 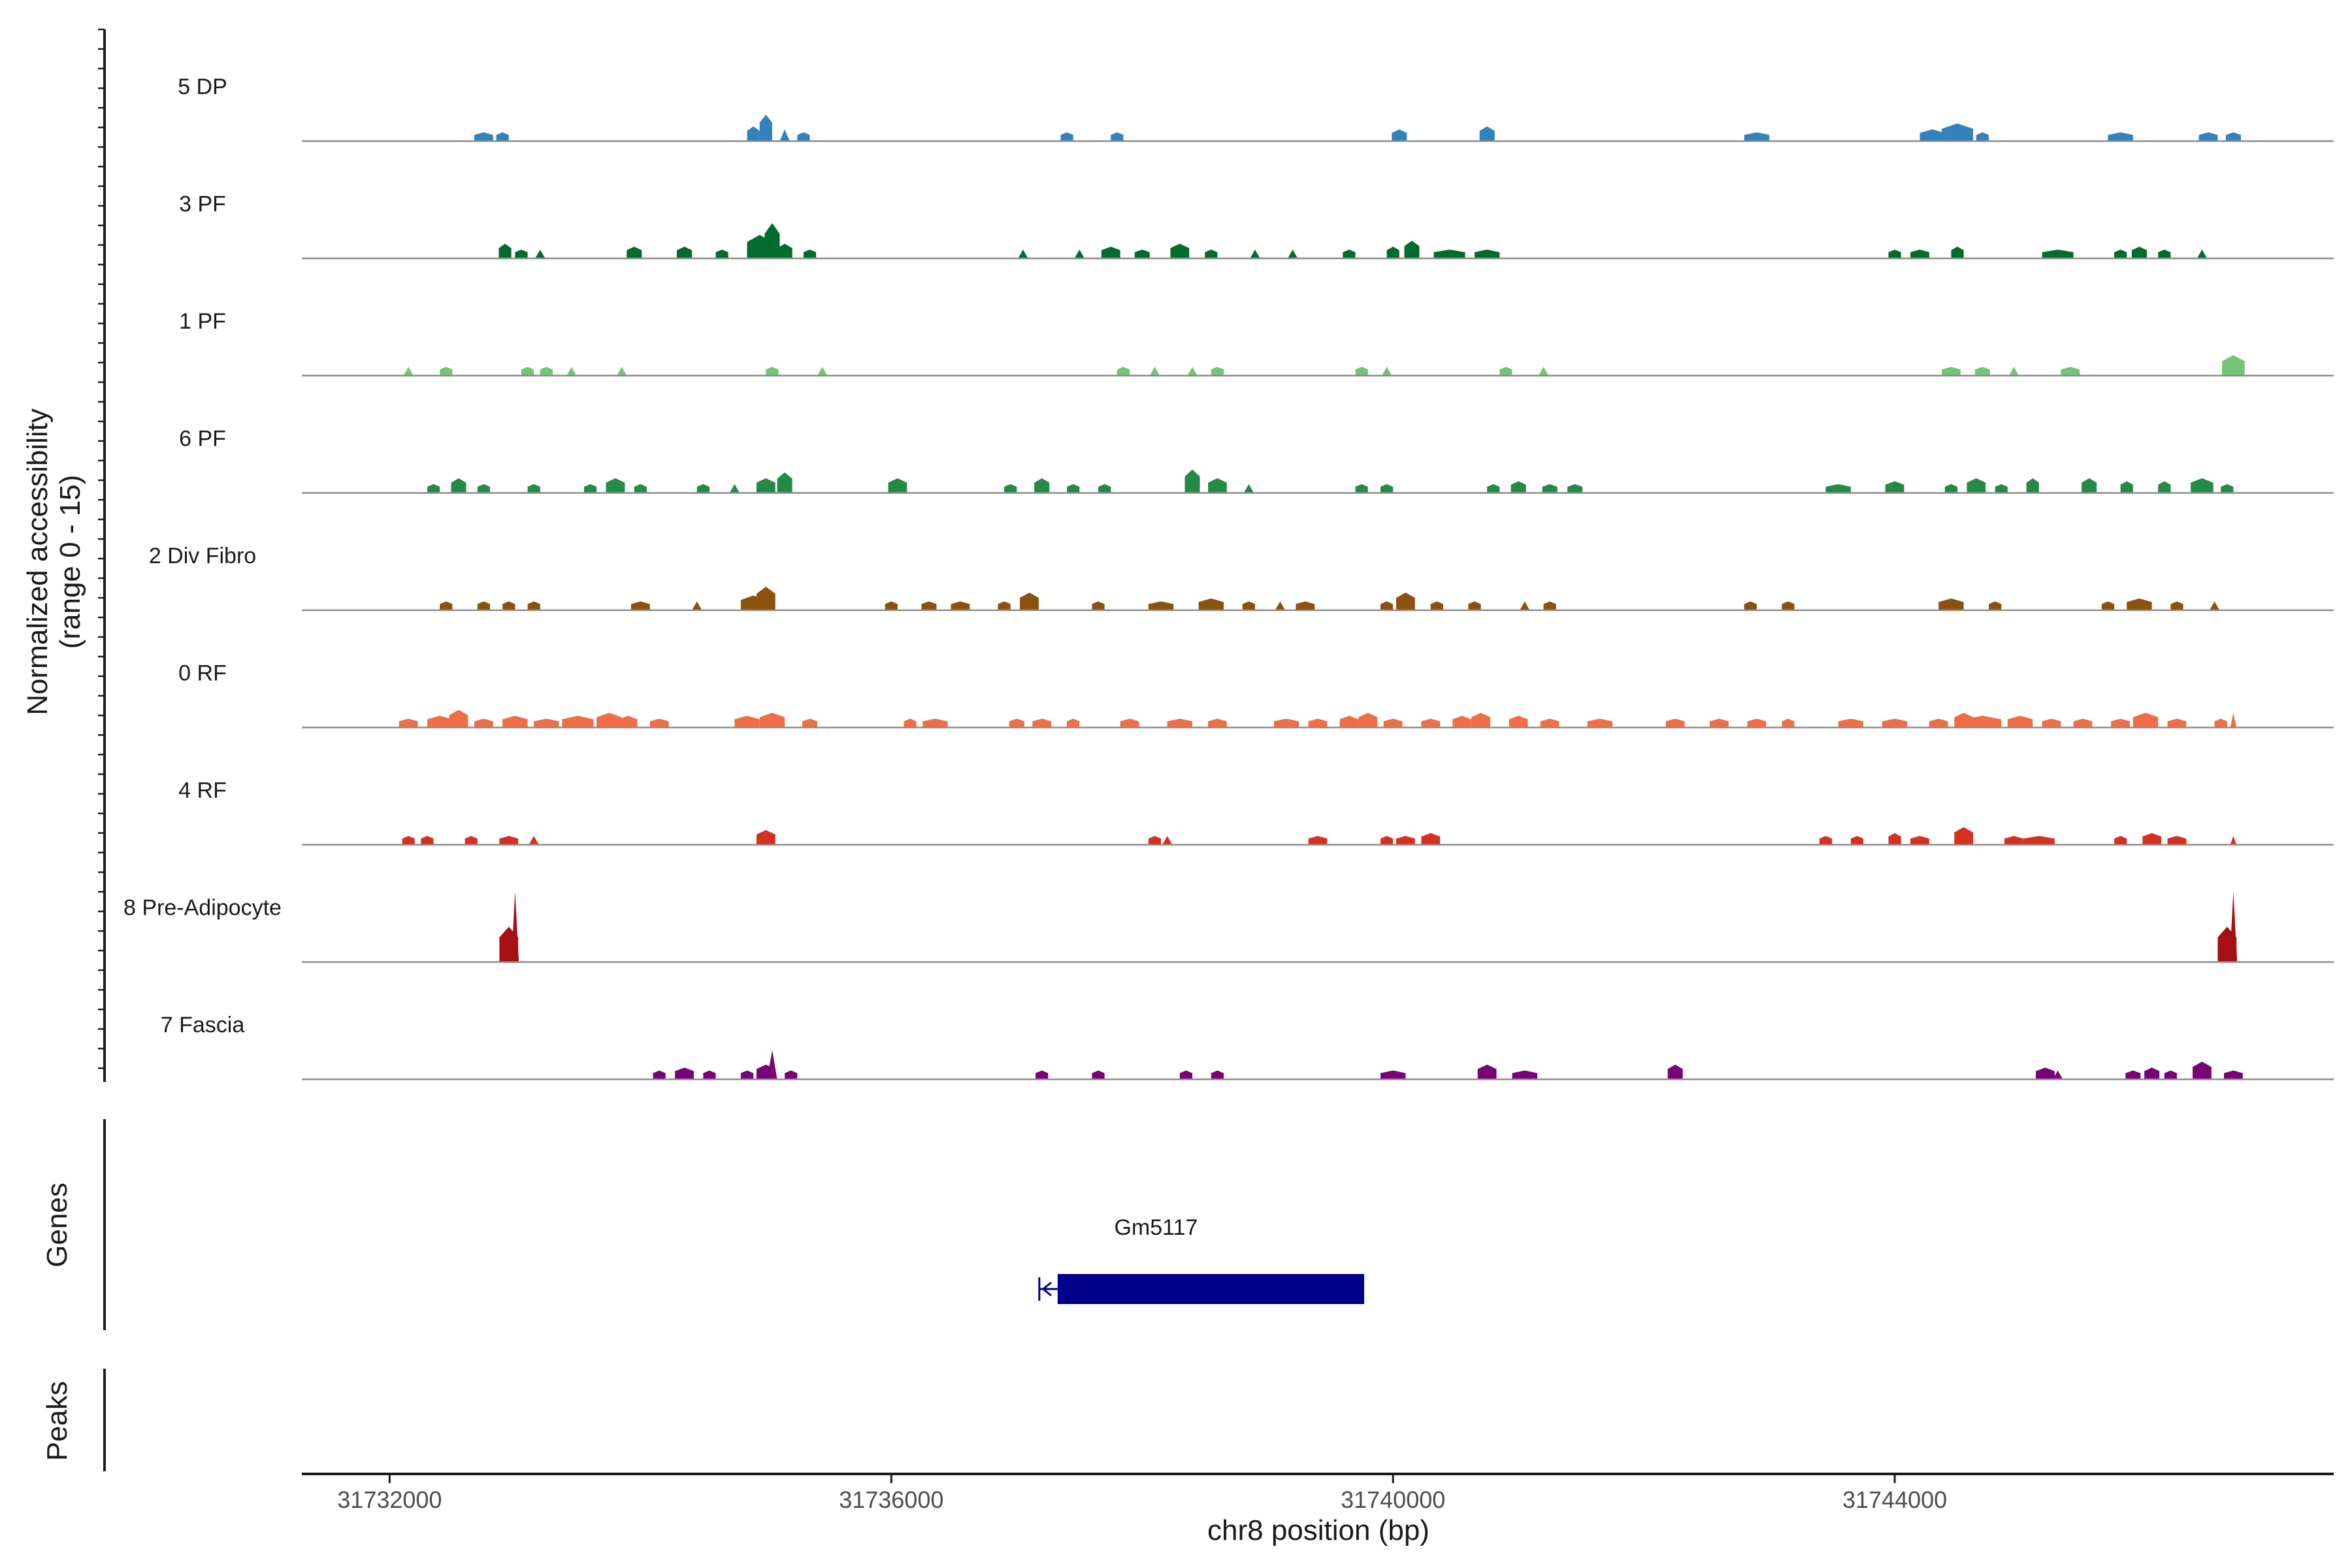 I want to click on gene-exon, so click(x=1211, y=1289).